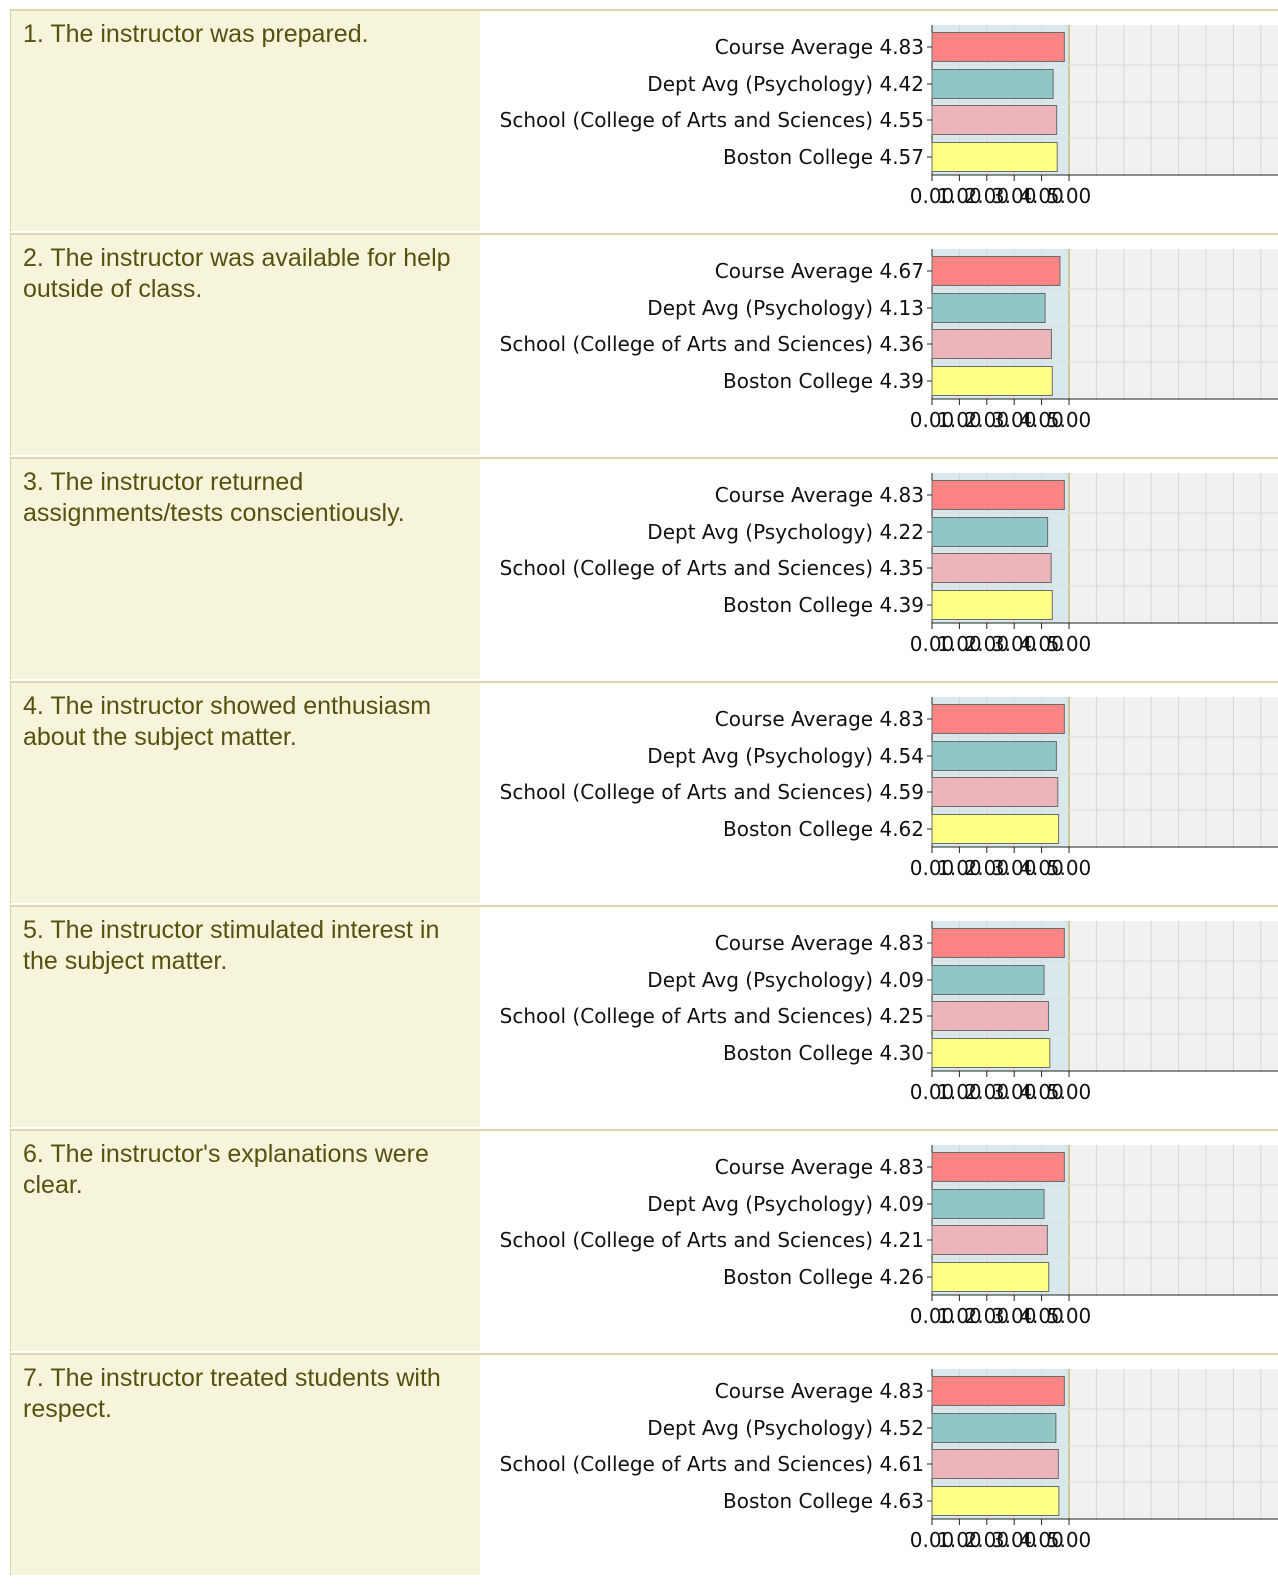  What do you see at coordinates (785, 1204) in the screenshot?
I see `category-label: Dept Avg (Psychology) 4.09` at bounding box center [785, 1204].